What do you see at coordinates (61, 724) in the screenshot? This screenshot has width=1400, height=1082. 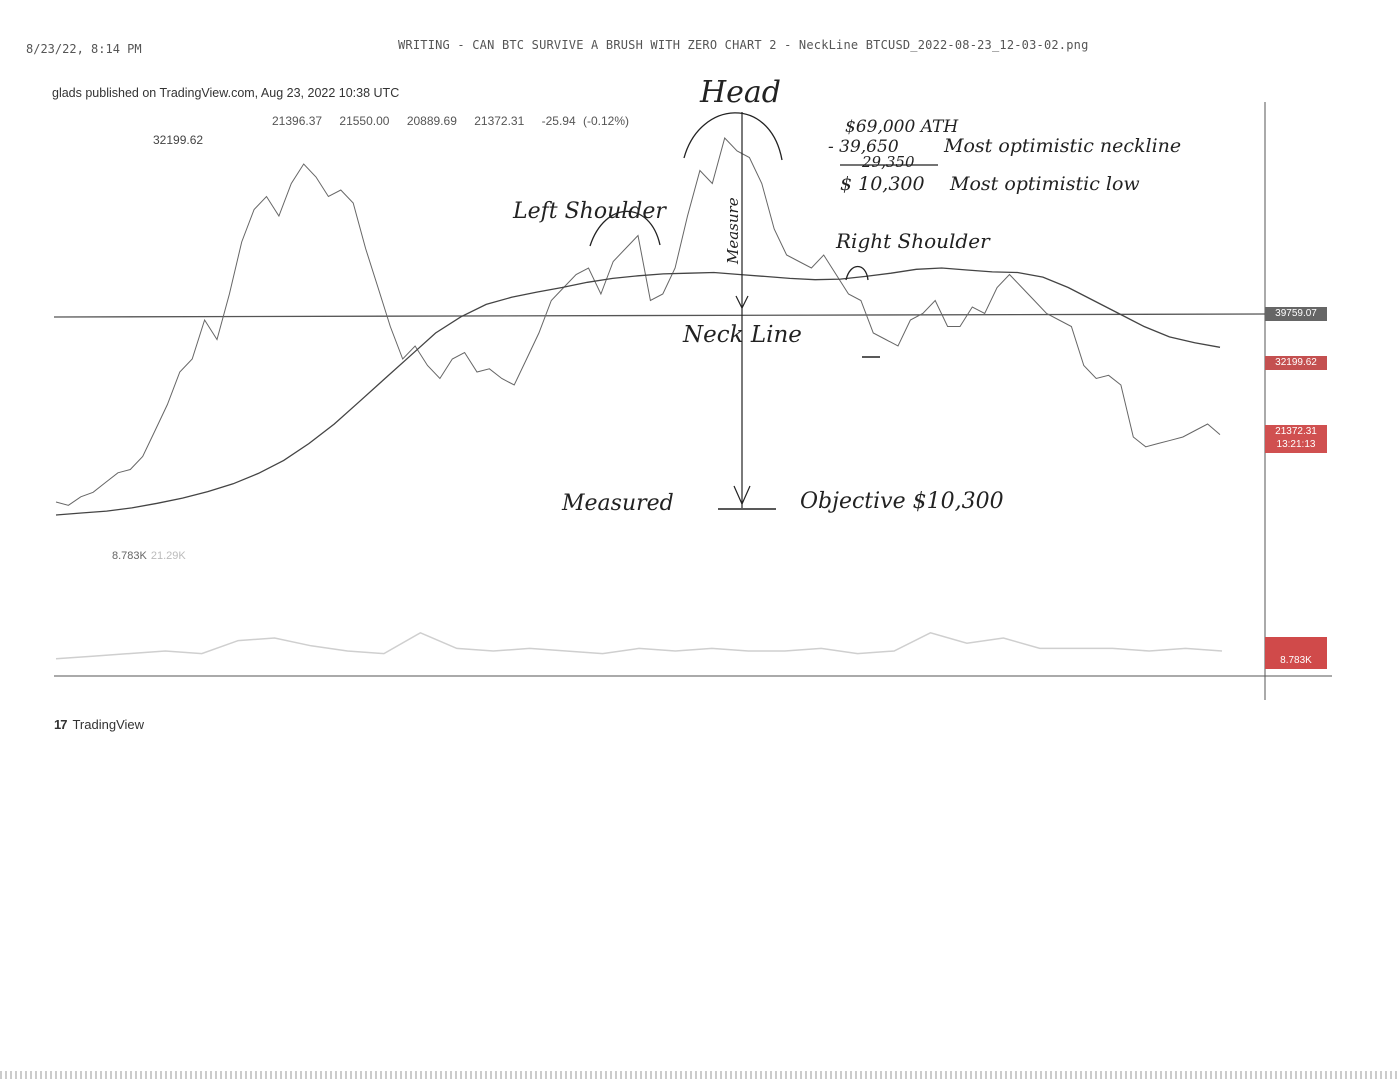 I see `tradingview-logo-icon: 17` at bounding box center [61, 724].